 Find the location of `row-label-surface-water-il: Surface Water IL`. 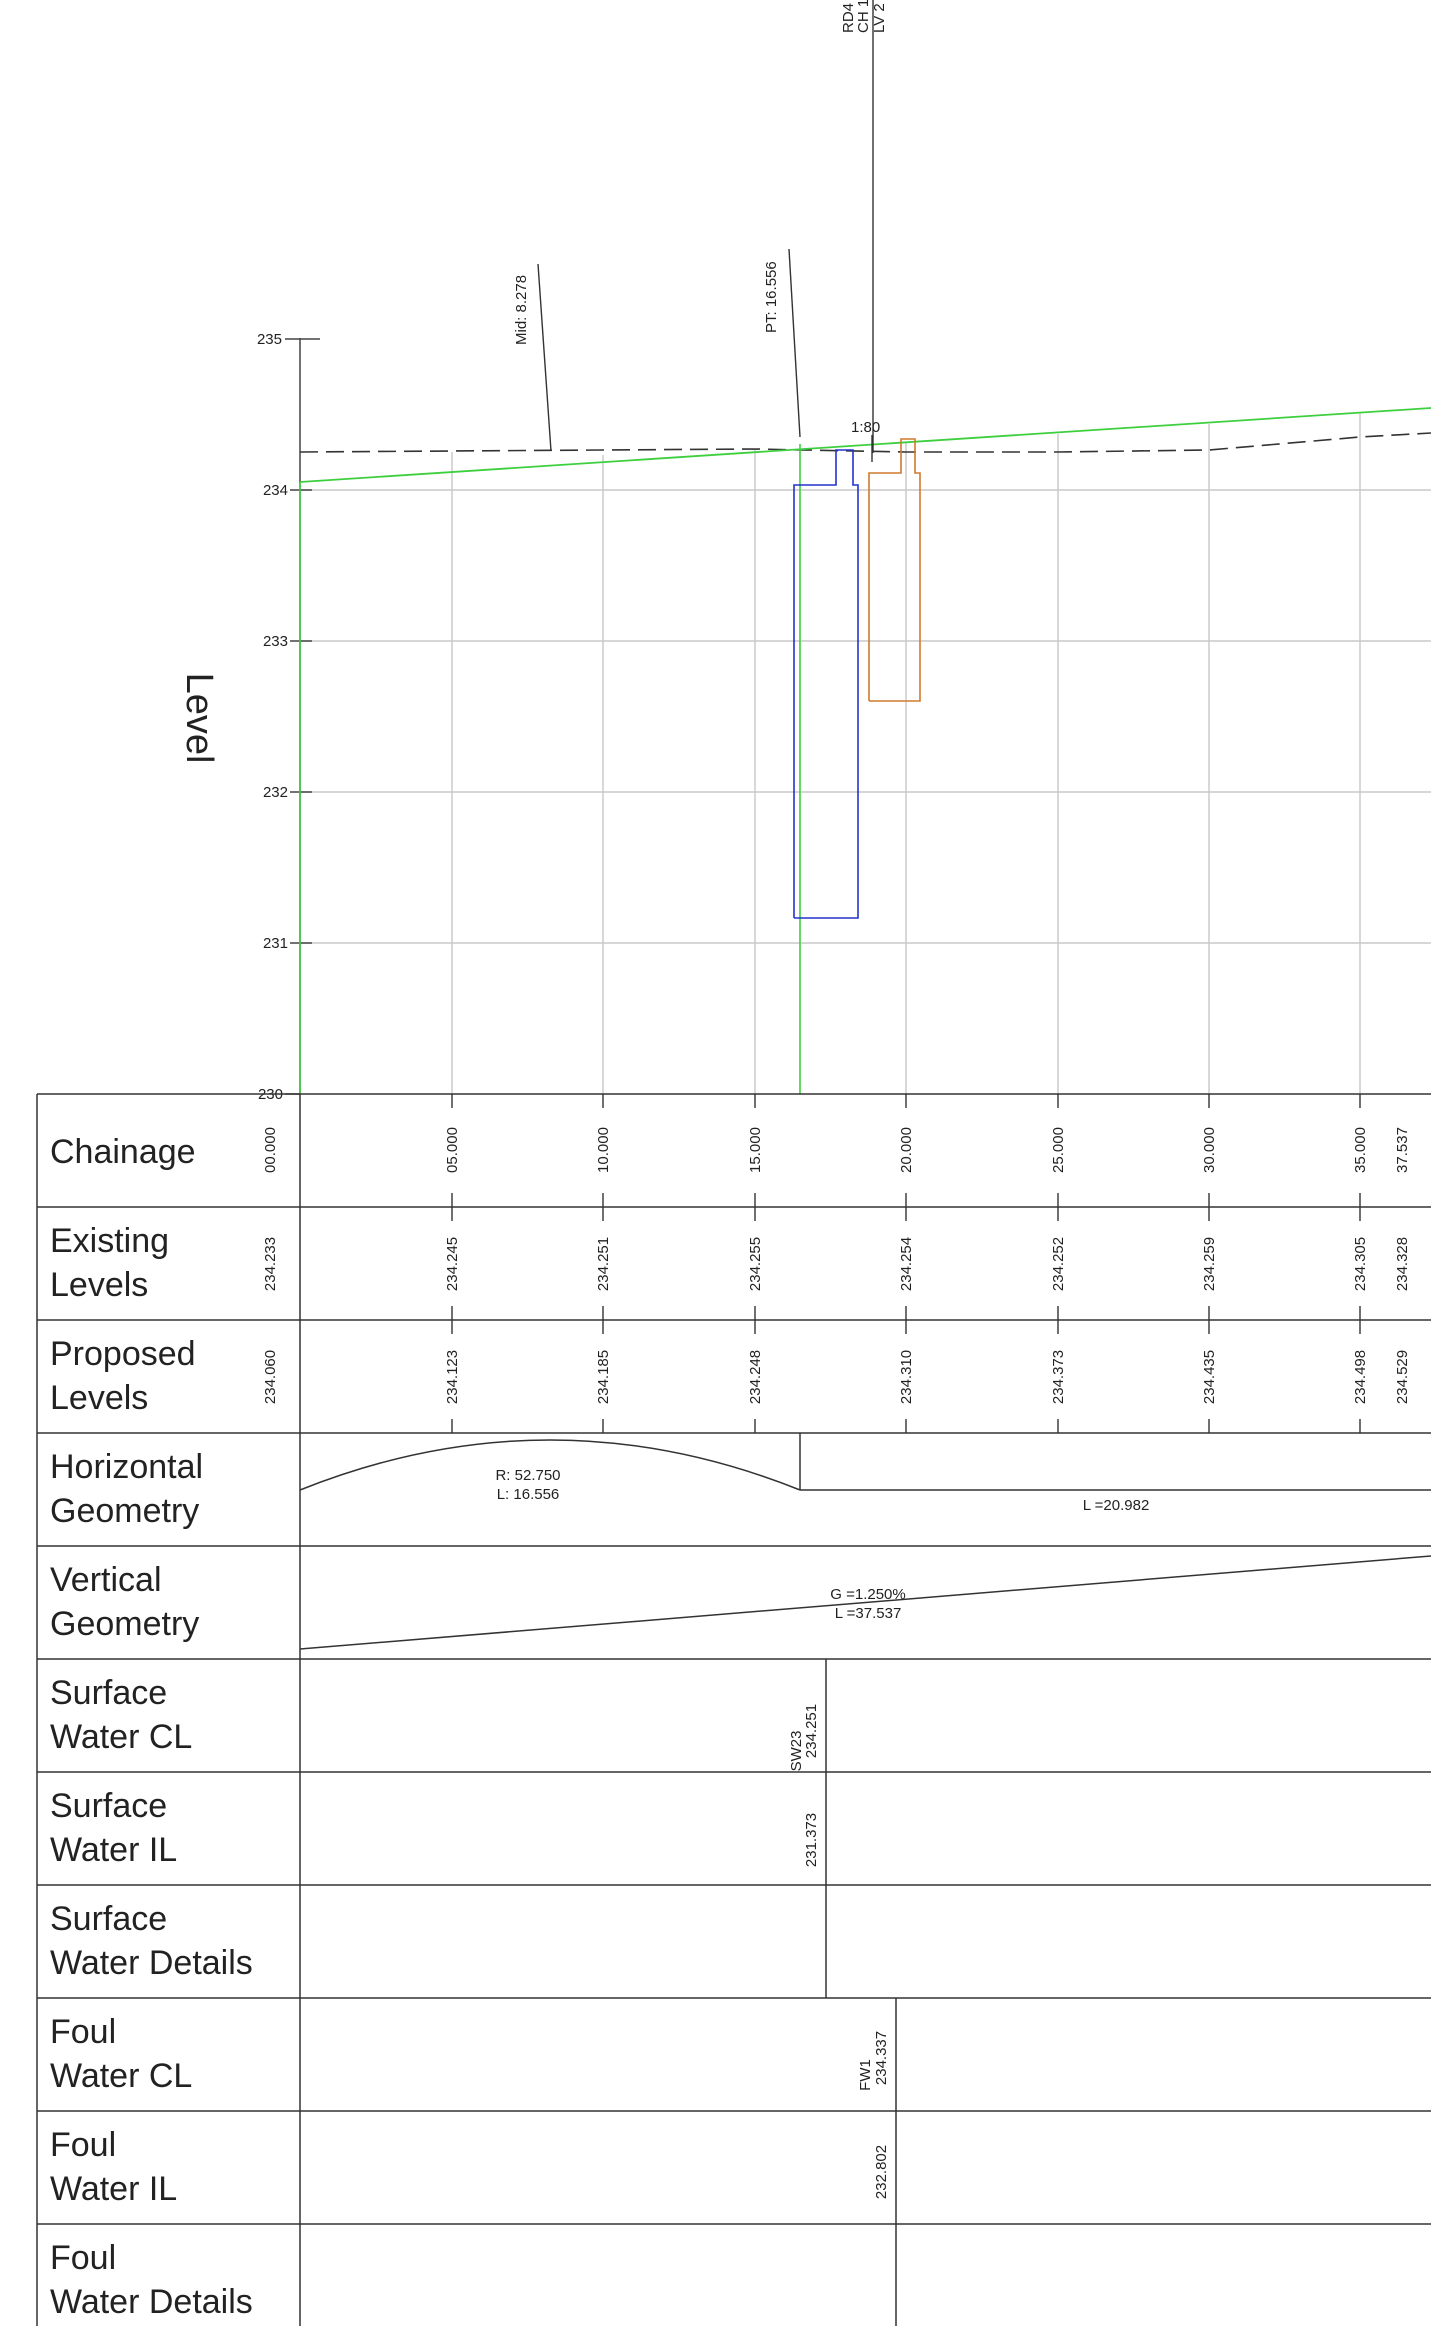

row-label-surface-water-il: Surface Water IL is located at coordinates (113, 1828).